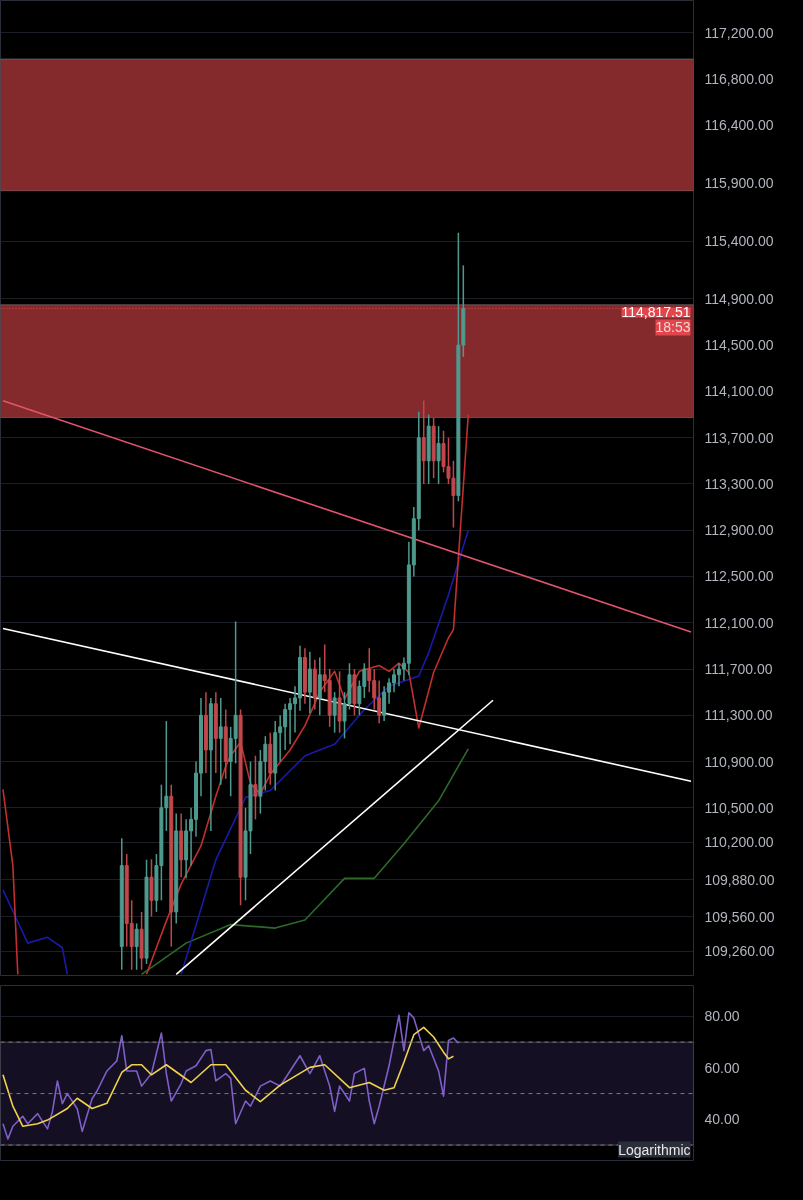 Image resolution: width=803 pixels, height=1200 pixels. I want to click on y-tick-label: 114,100.00, so click(739, 391).